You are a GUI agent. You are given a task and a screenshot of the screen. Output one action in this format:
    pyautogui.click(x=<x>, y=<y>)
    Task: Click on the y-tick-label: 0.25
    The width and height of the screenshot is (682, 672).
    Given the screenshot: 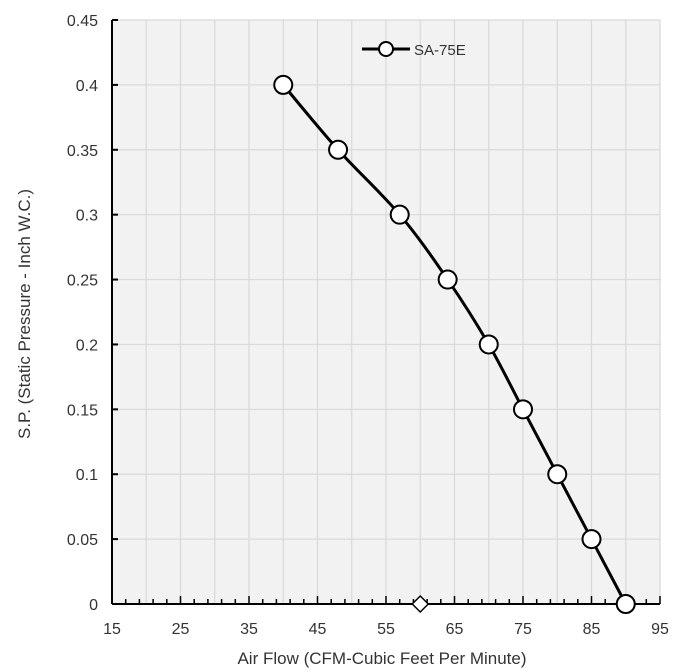 What is the action you would take?
    pyautogui.click(x=82, y=281)
    